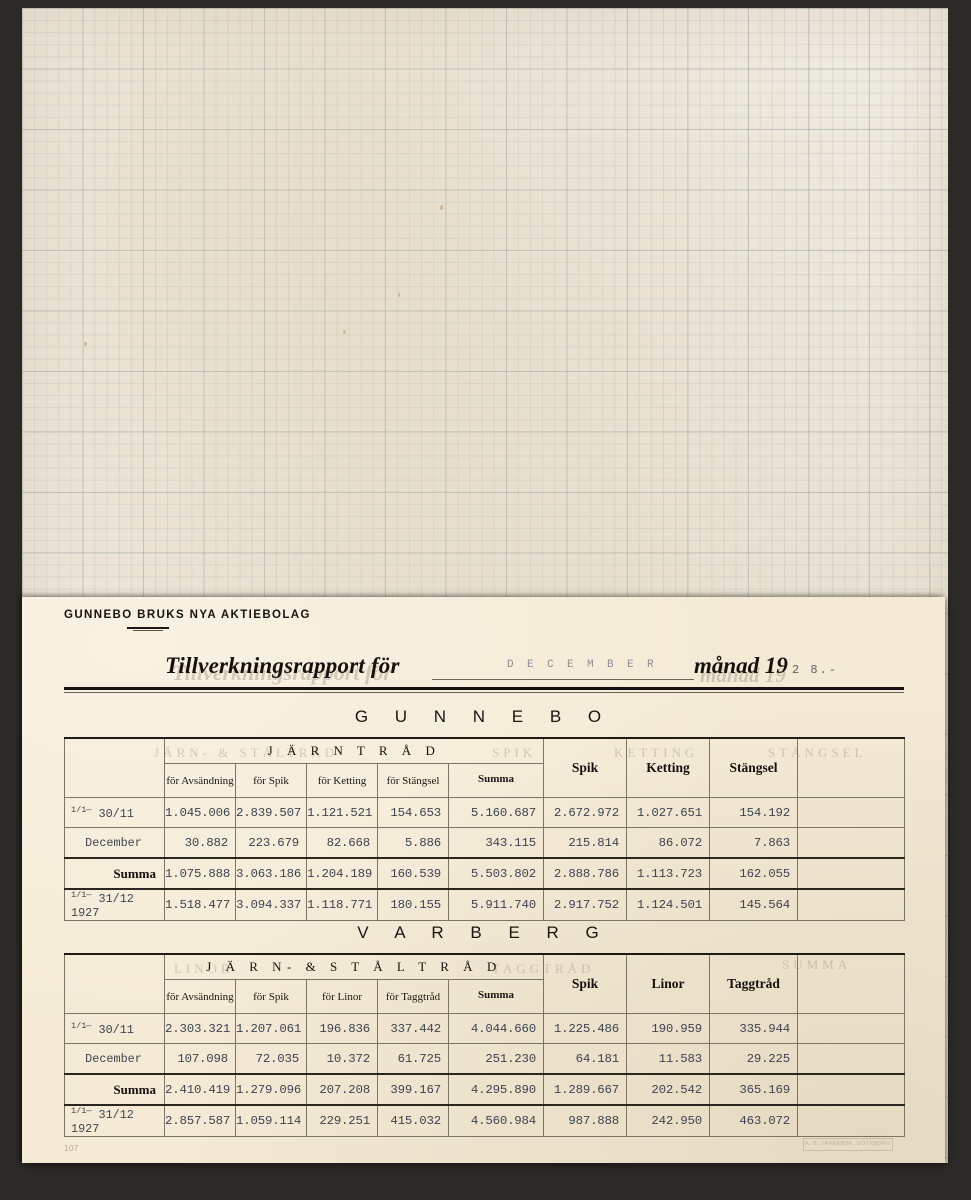 The width and height of the screenshot is (971, 1200). I want to click on table-cell: 5.160.687, so click(496, 812).